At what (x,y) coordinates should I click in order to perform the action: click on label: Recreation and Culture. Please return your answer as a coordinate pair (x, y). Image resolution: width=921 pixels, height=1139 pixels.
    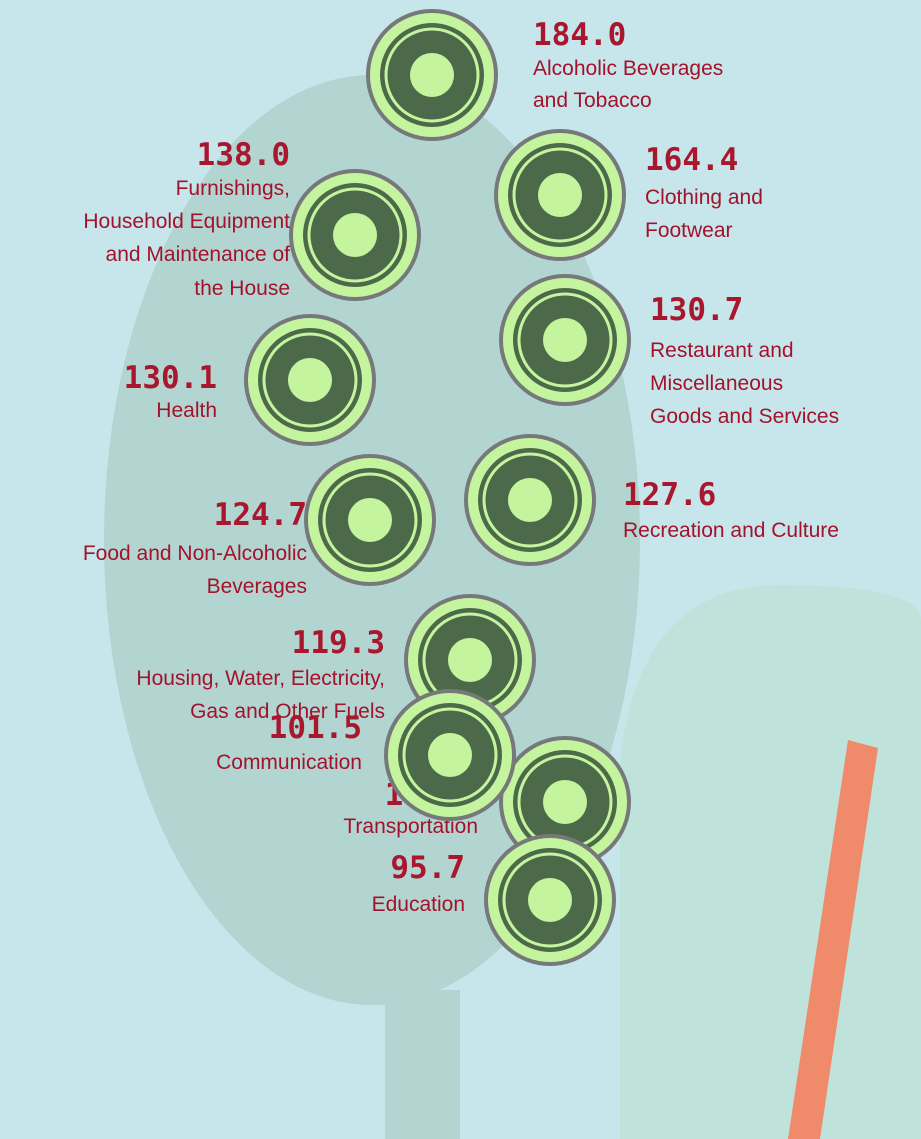
    Looking at the image, I should click on (731, 530).